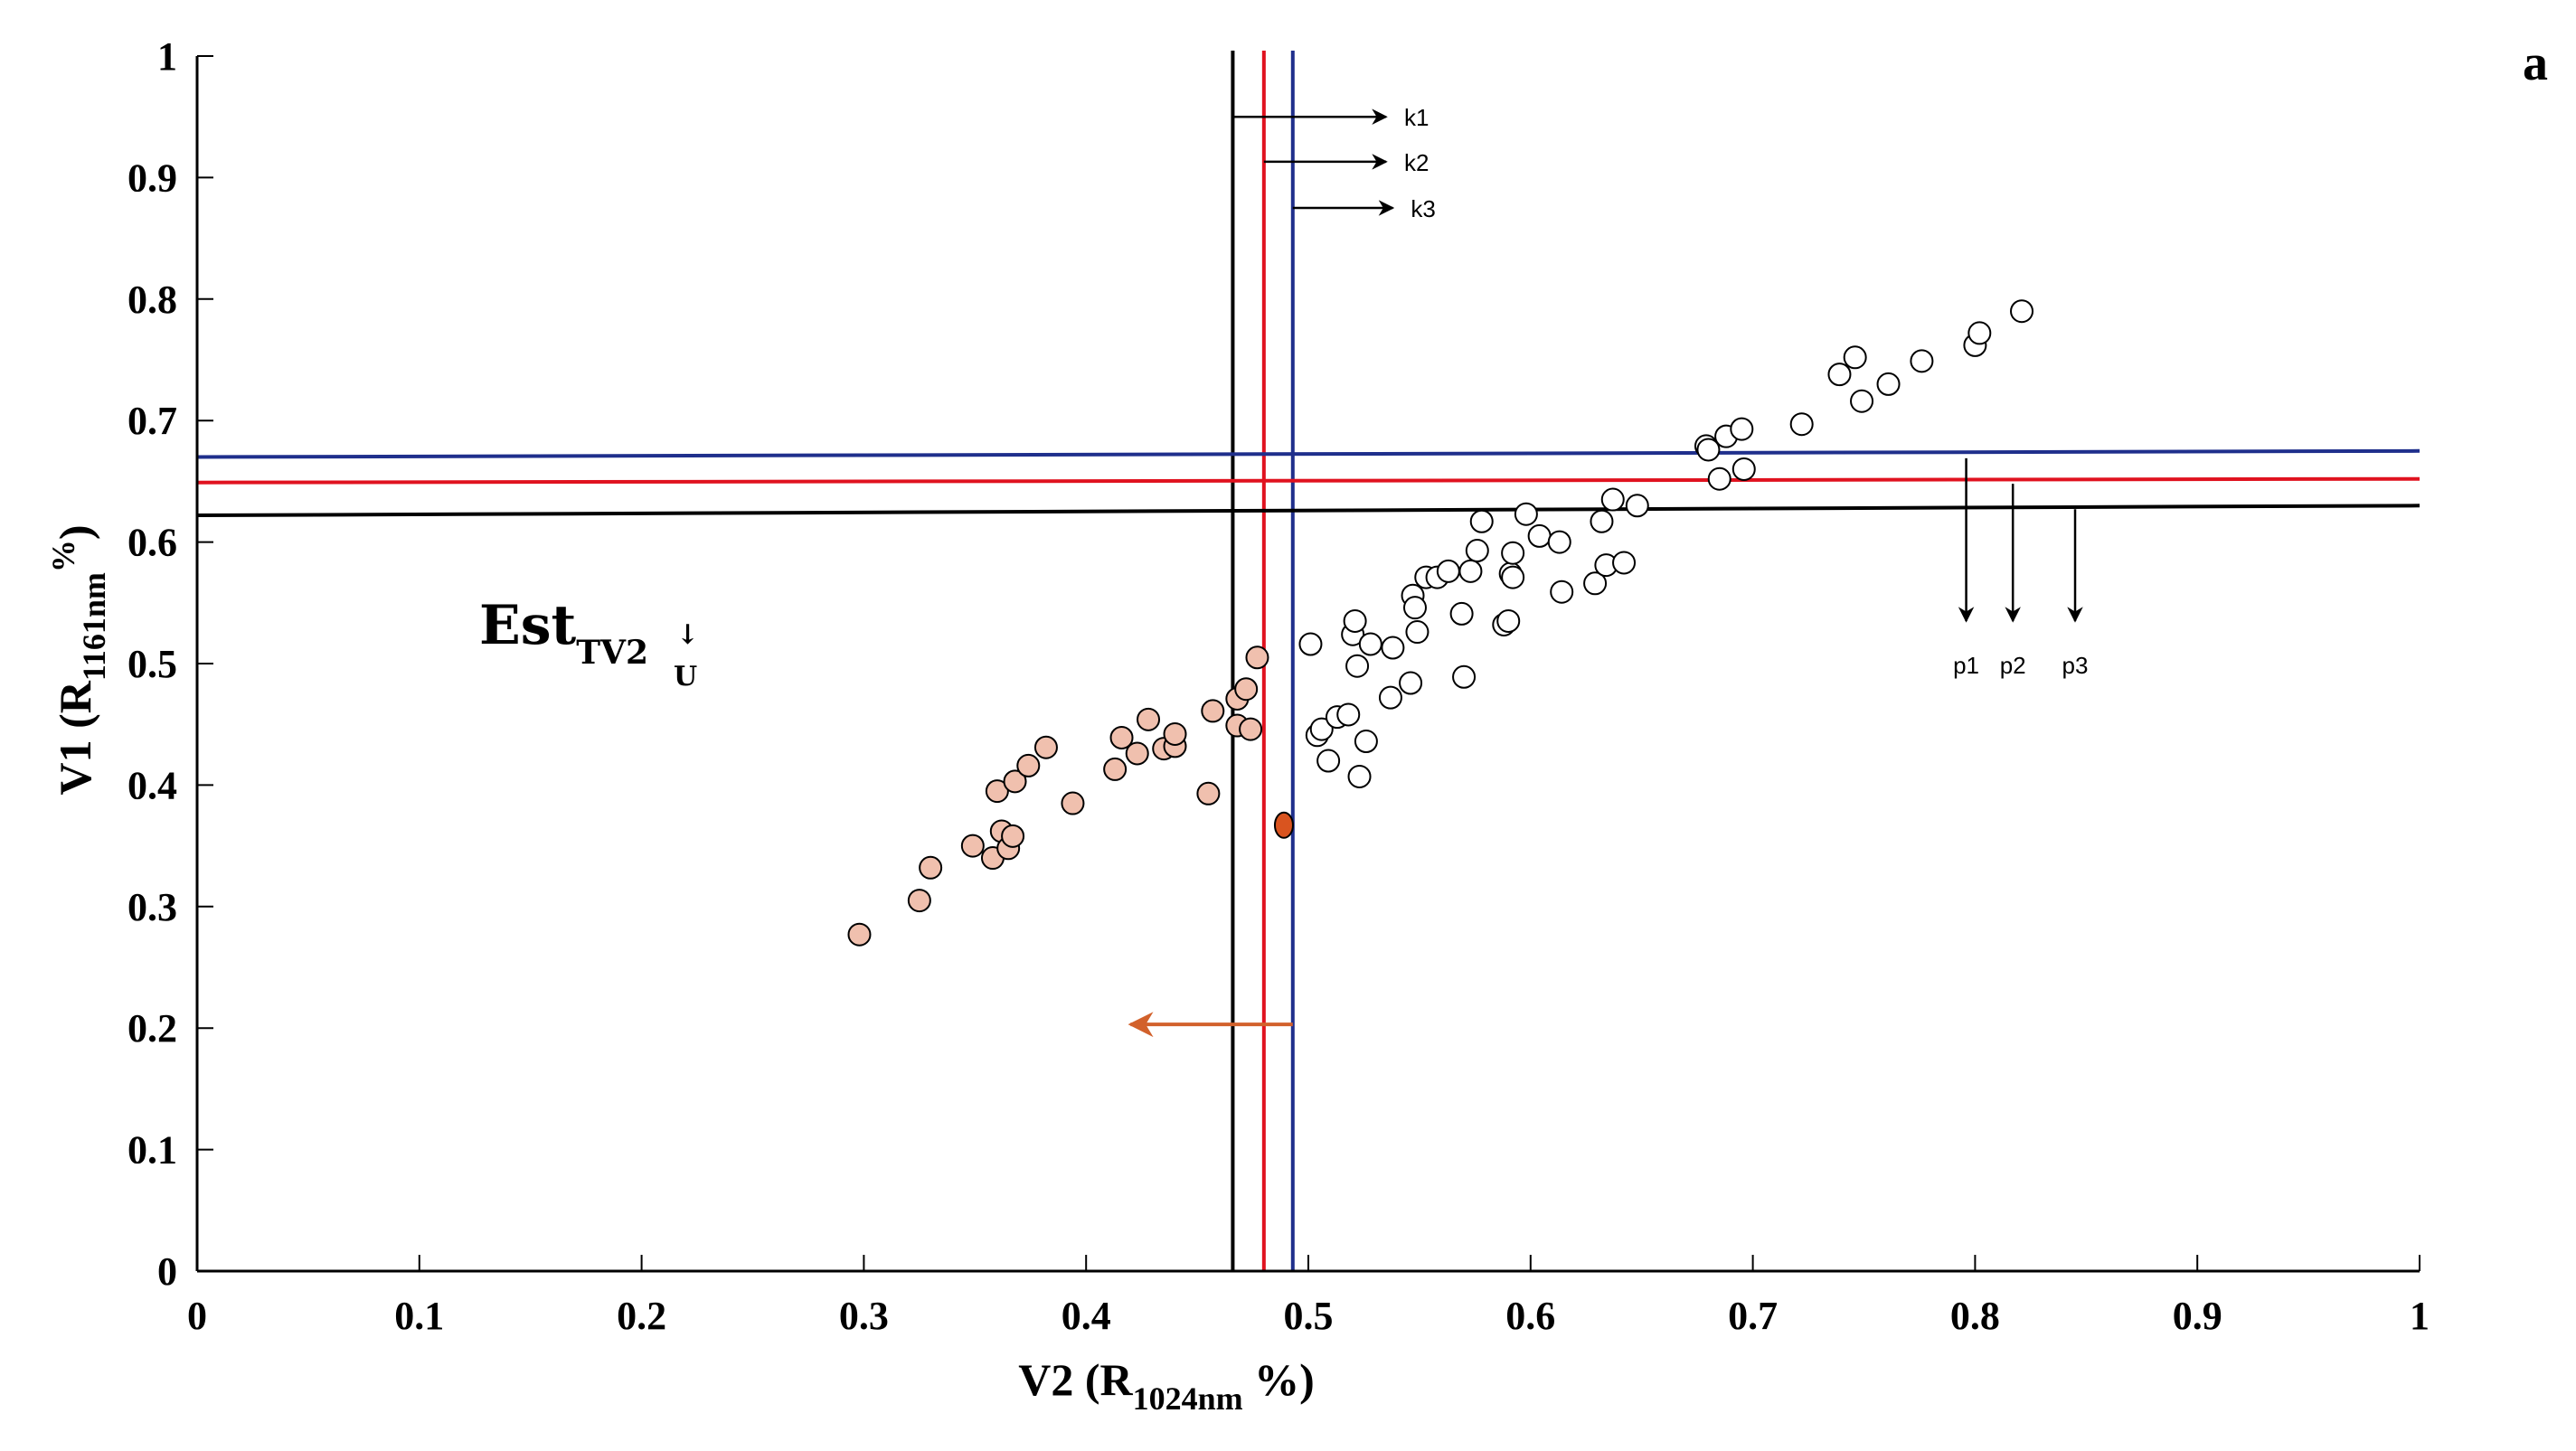 This screenshot has width=2576, height=1451. I want to click on y-tick-label: 1, so click(167, 56).